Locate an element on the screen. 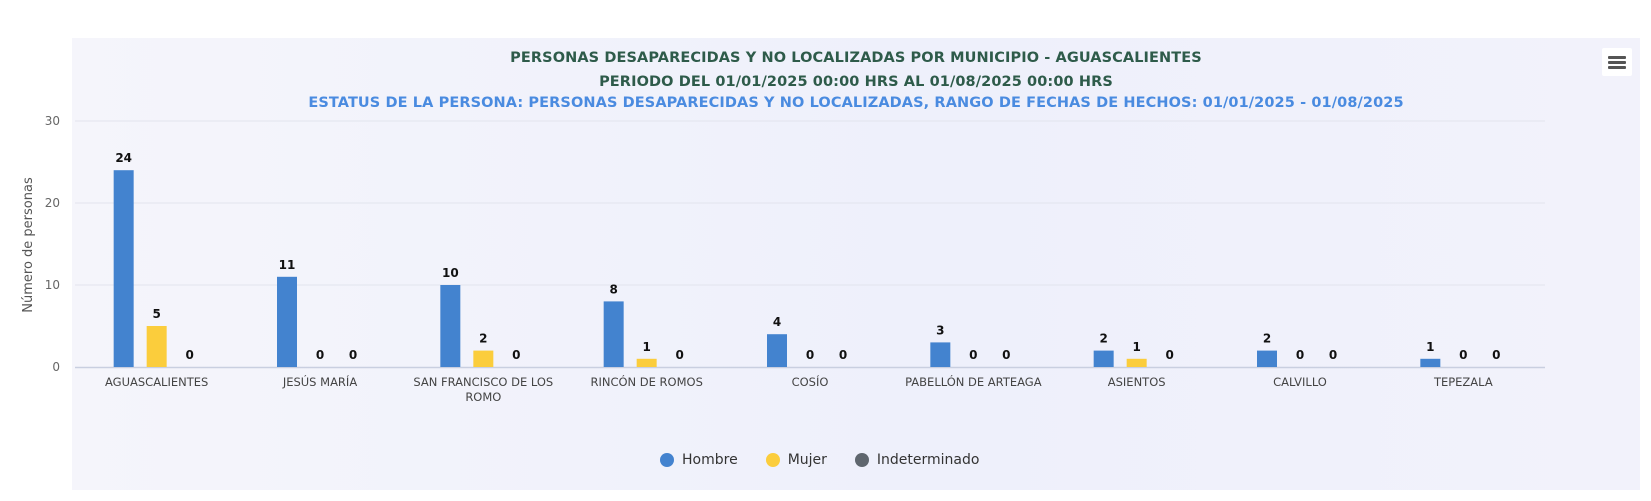 This screenshot has height=501, width=1651. data-label: 5 is located at coordinates (156, 314).